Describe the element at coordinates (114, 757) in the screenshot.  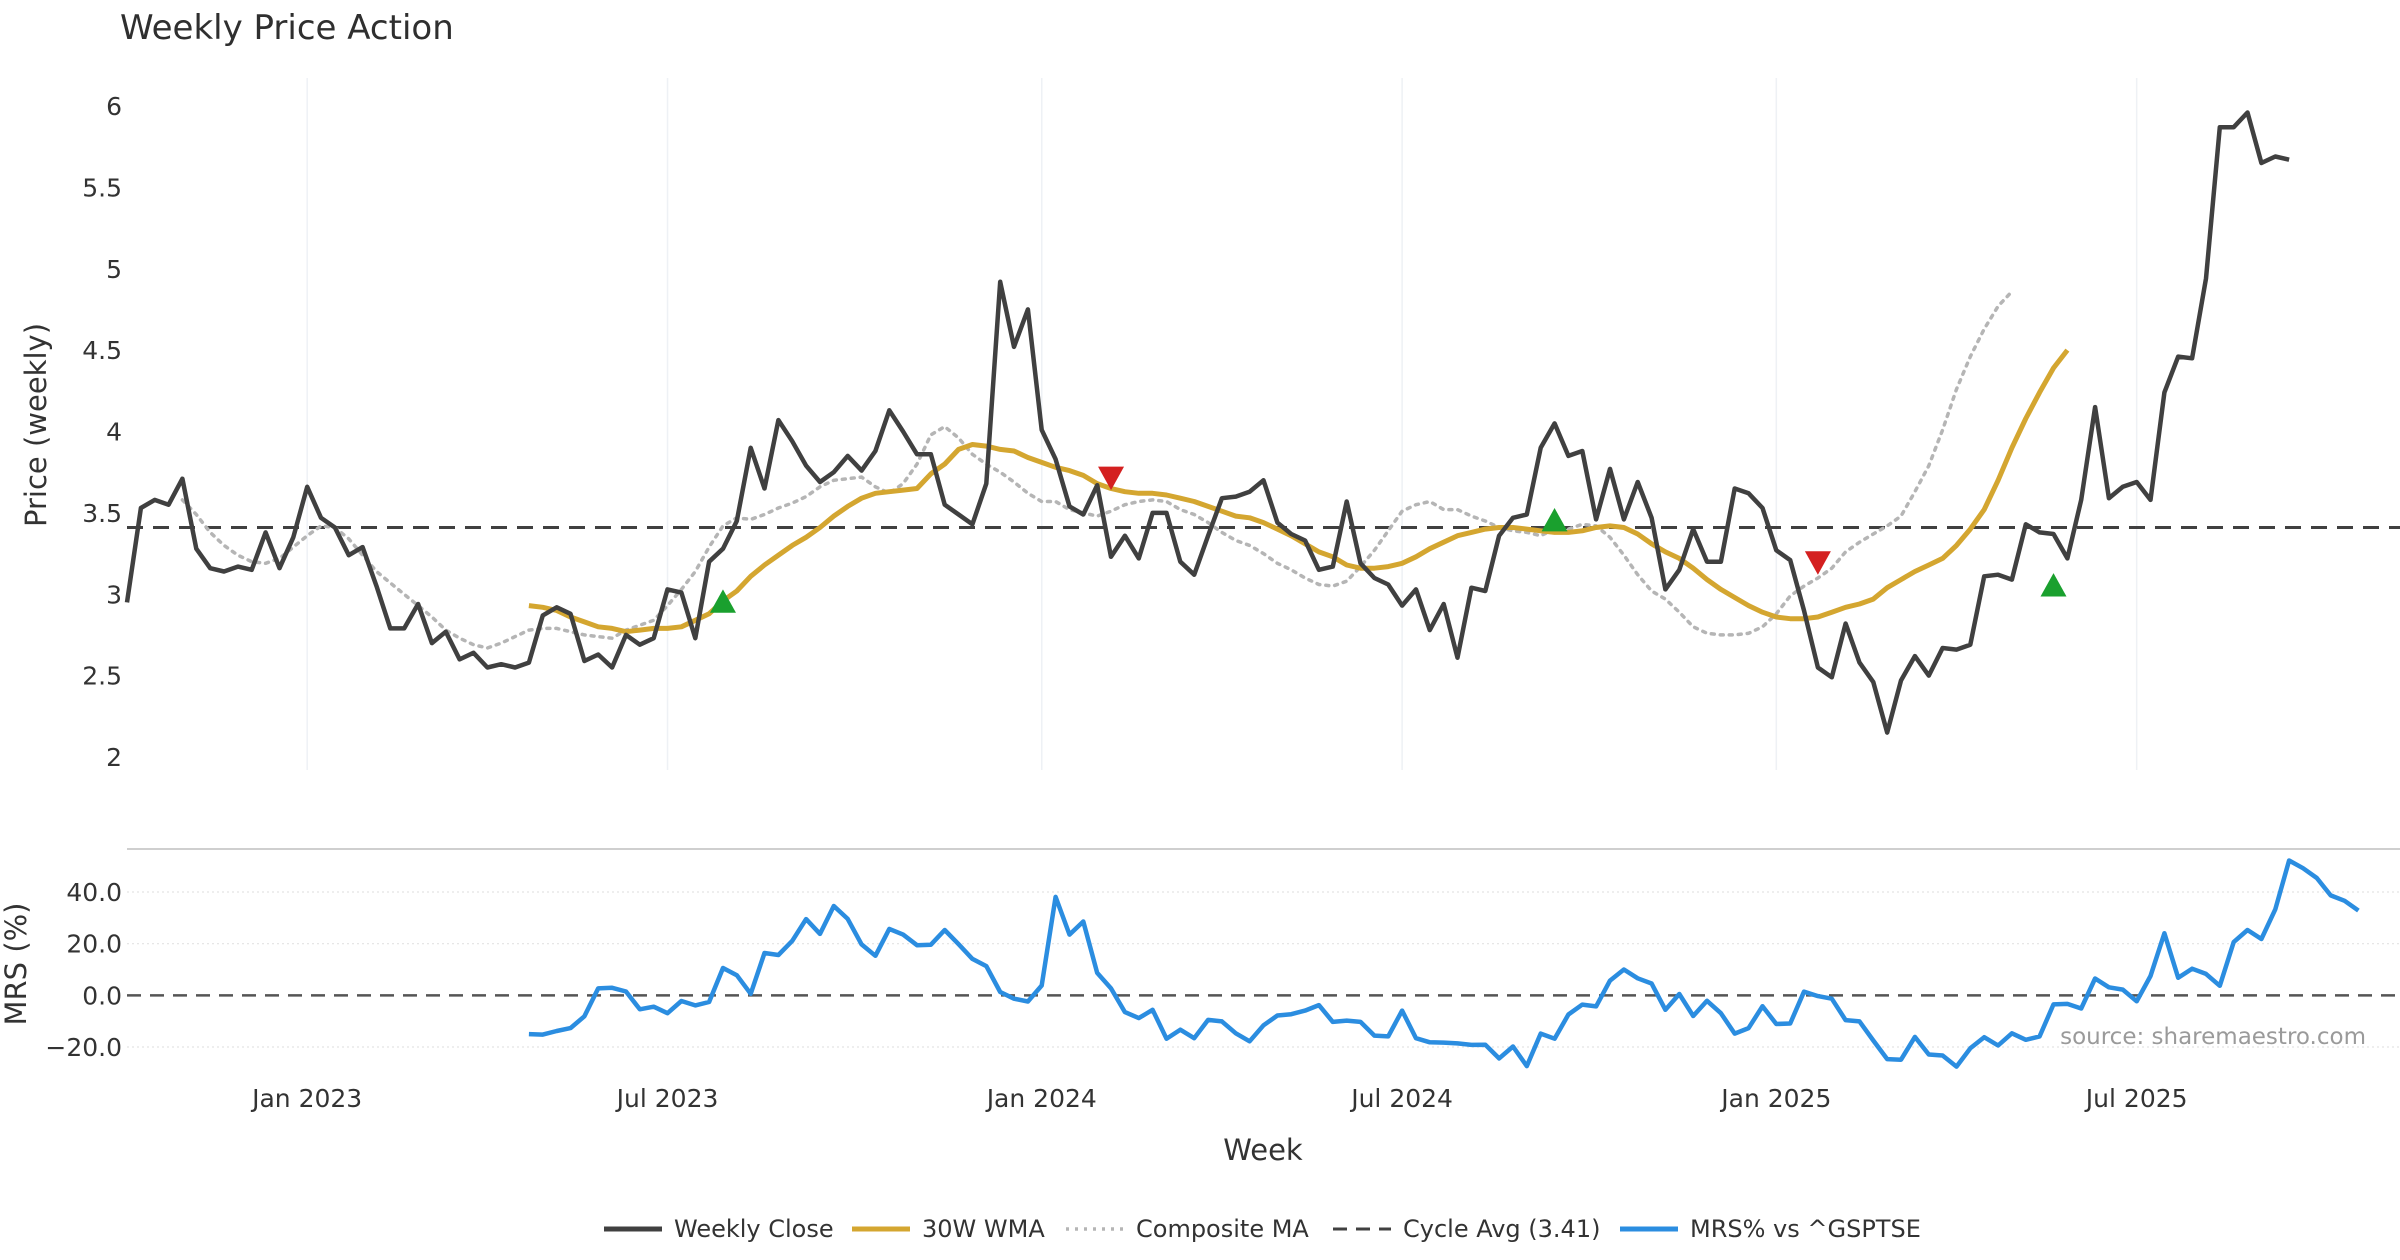
I see `price-y-tick-label: 2` at that location.